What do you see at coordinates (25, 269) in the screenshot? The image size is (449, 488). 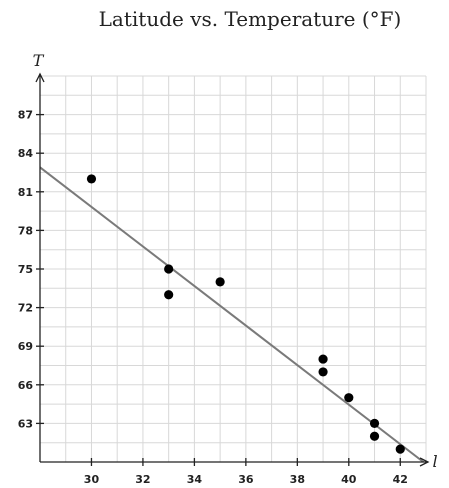 I see `y-tick-label: 75` at bounding box center [25, 269].